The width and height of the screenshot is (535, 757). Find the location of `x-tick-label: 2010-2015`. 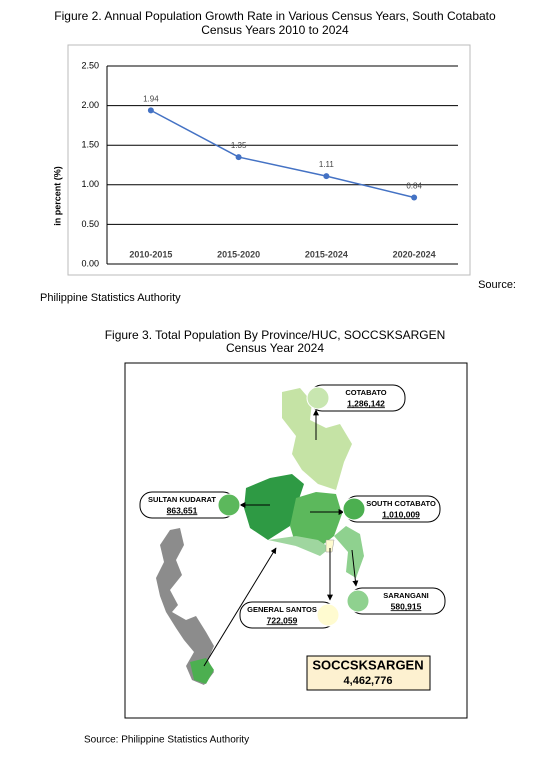

x-tick-label: 2010-2015 is located at coordinates (150, 254).